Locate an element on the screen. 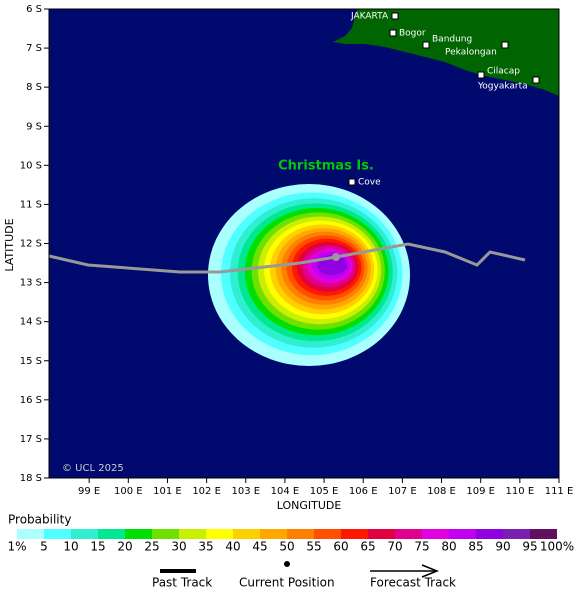  colorbar-label: 65 is located at coordinates (367, 547).